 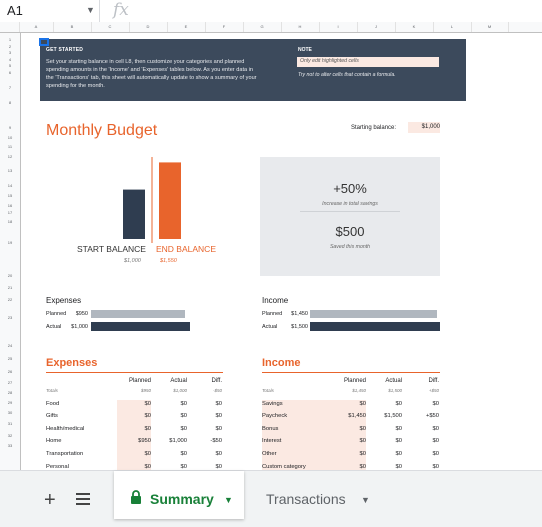 I want to click on column-header: H, so click(x=300, y=27).